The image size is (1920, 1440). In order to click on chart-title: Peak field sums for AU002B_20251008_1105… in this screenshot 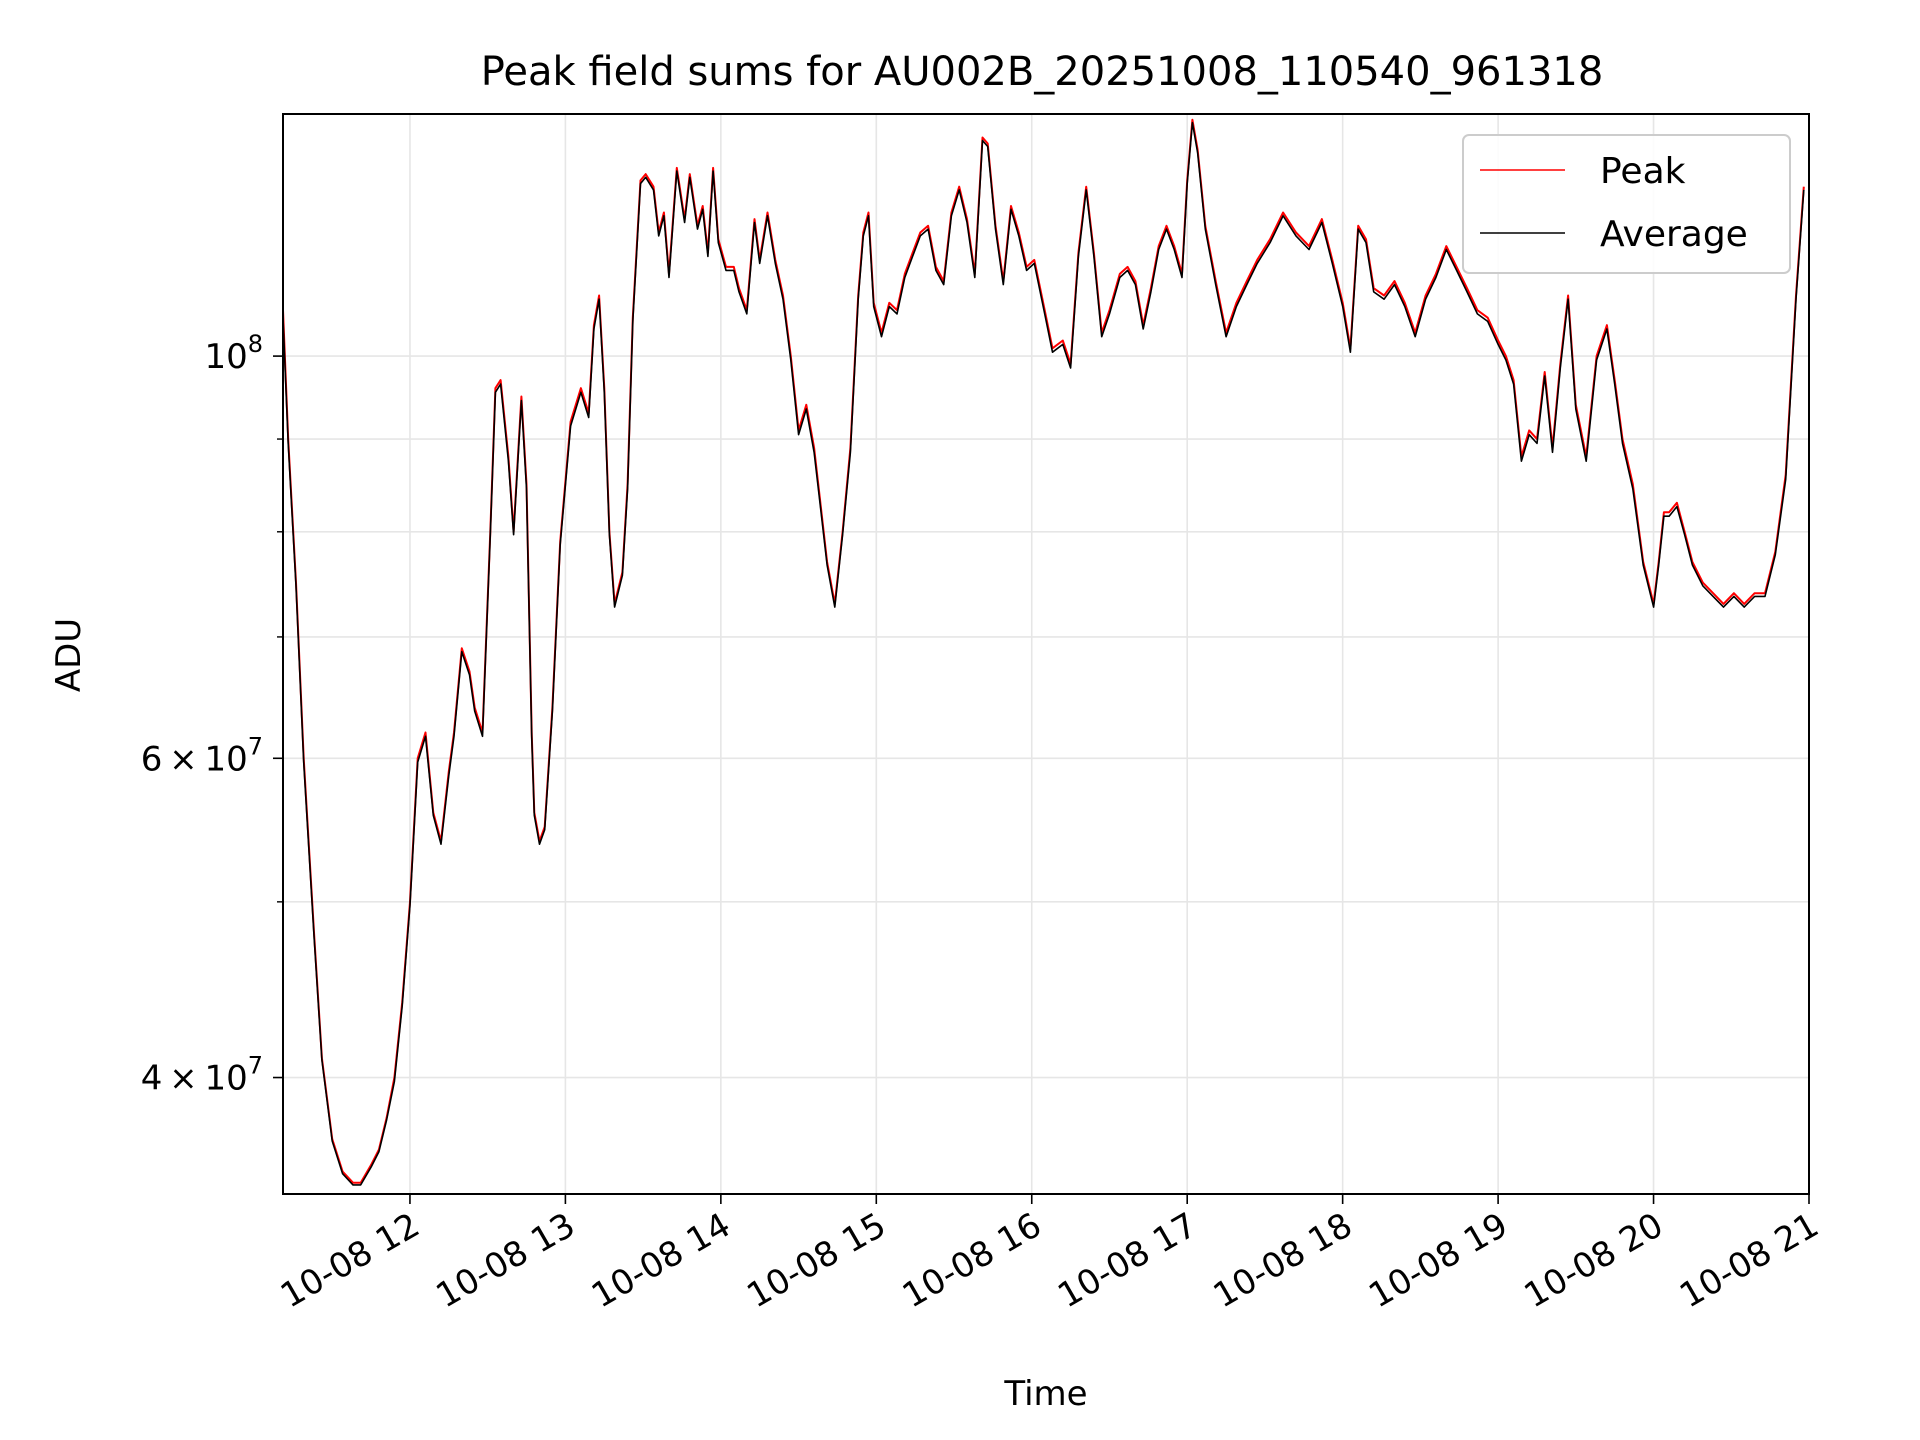, I will do `click(1042, 72)`.